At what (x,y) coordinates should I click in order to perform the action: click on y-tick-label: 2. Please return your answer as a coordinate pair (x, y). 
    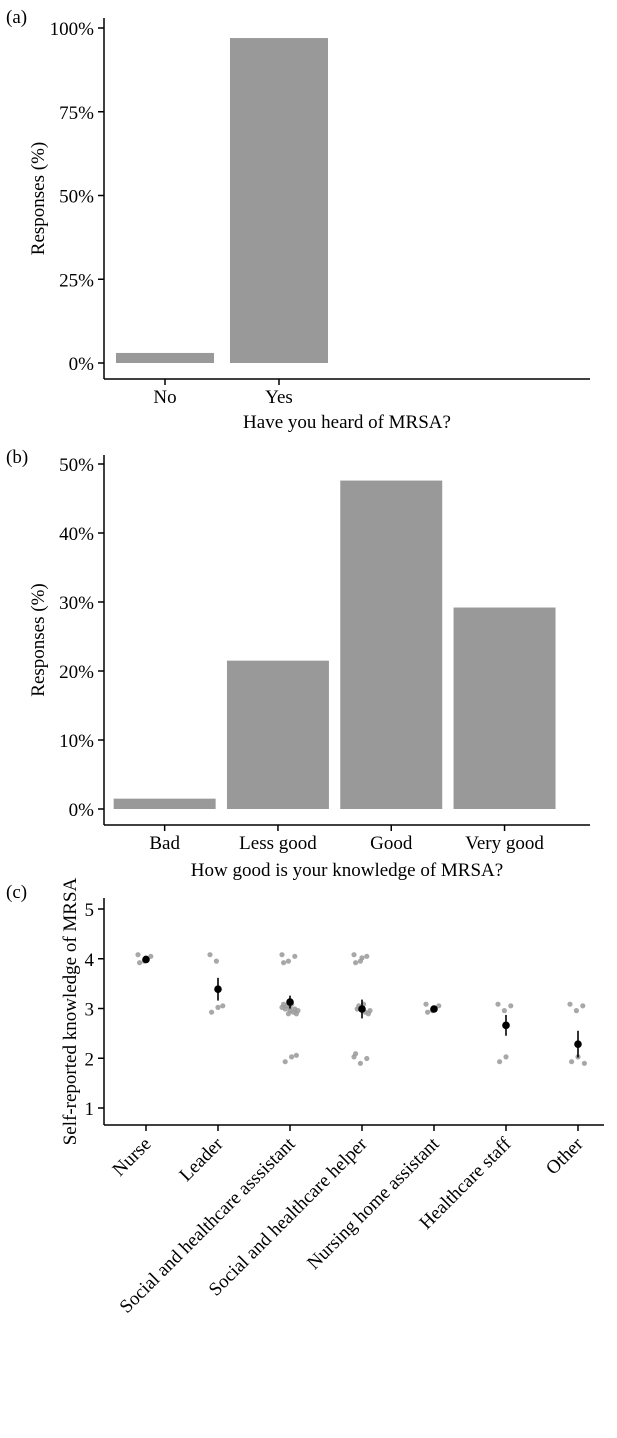
    Looking at the image, I should click on (90, 1059).